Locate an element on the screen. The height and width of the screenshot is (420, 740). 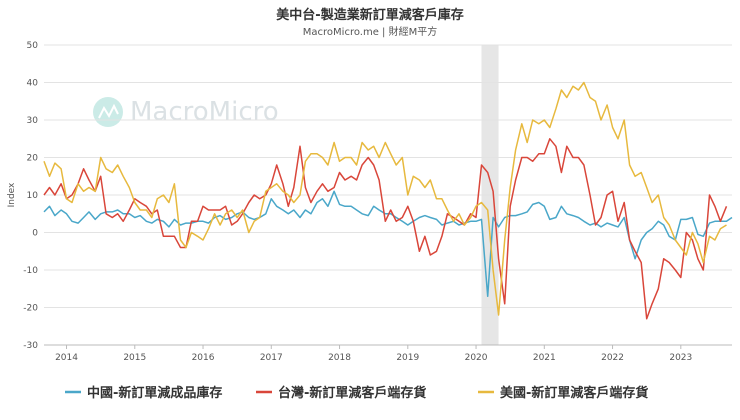
chart-title: 美中台-製造業新訂單減客戶庫存 is located at coordinates (369, 15).